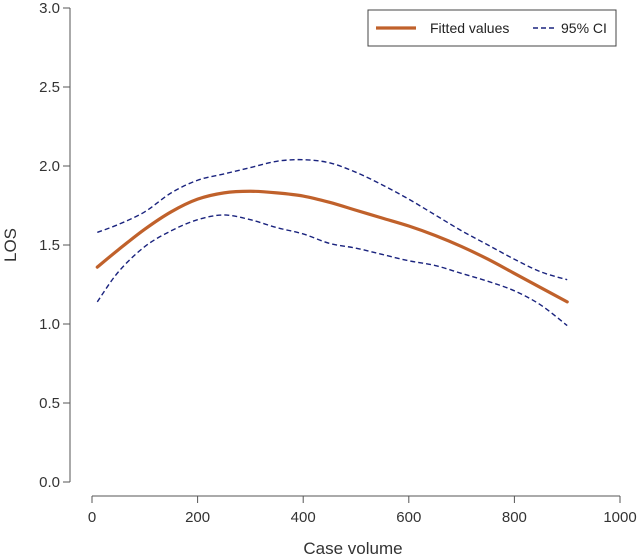  Describe the element at coordinates (49, 8) in the screenshot. I see `y-tick-label: 3.0` at that location.